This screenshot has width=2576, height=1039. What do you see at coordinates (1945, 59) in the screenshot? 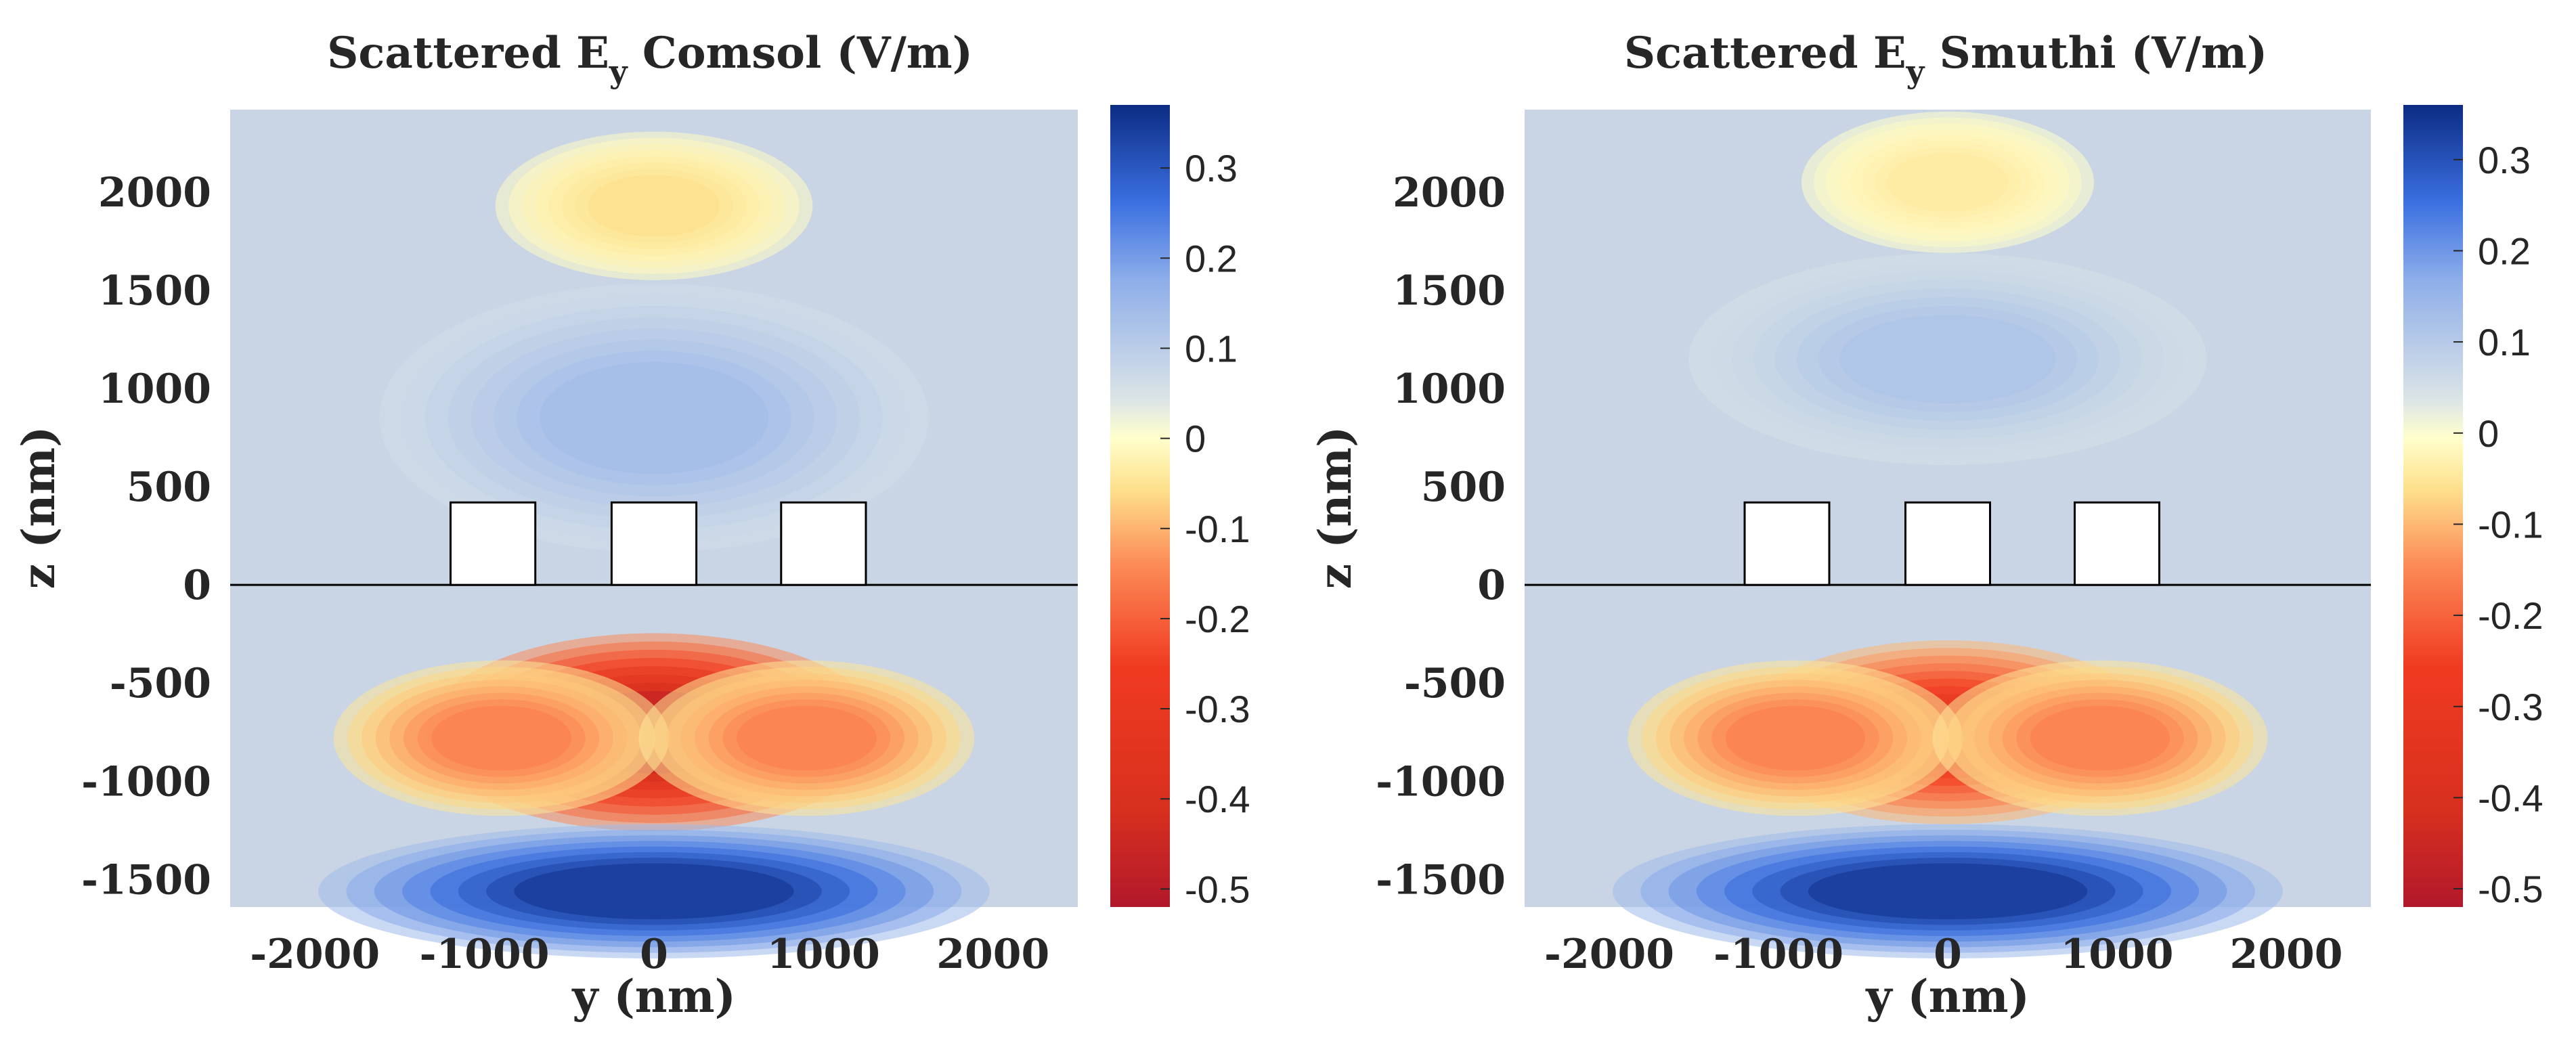
I see `chart-title: Scattered Ey Smuthi (V/m)` at bounding box center [1945, 59].